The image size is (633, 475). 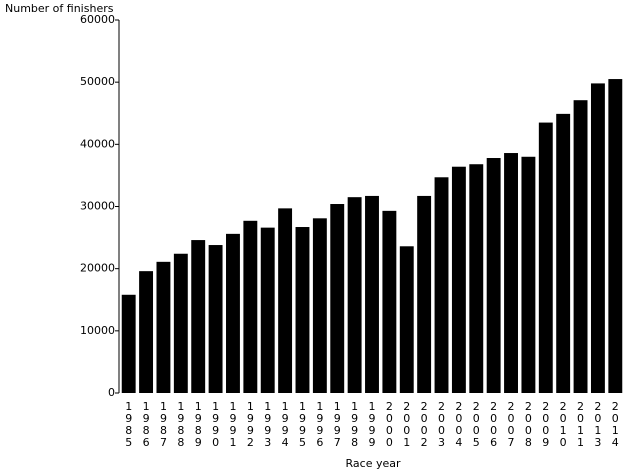 I want to click on y-tick-label: 30000, so click(x=97, y=206).